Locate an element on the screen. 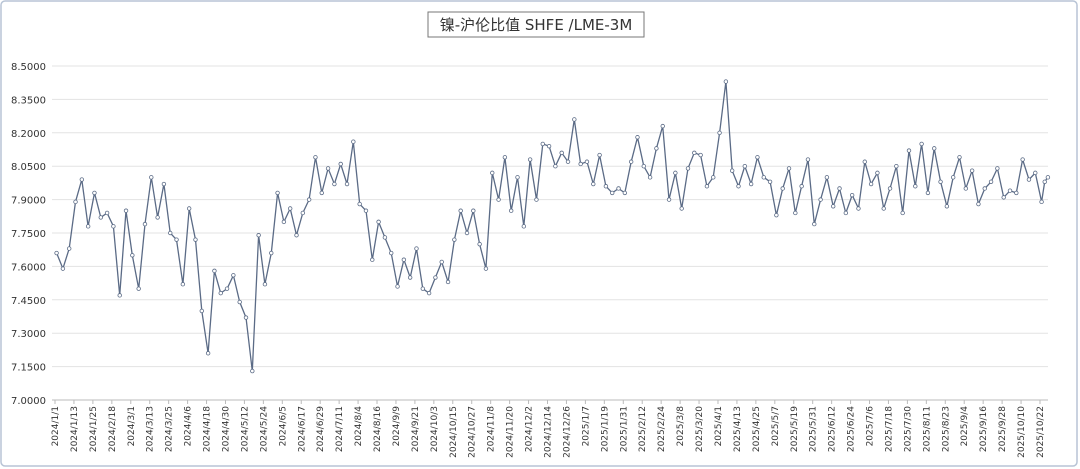  x-tick-label: 2025/10/22 is located at coordinates (1041, 432).